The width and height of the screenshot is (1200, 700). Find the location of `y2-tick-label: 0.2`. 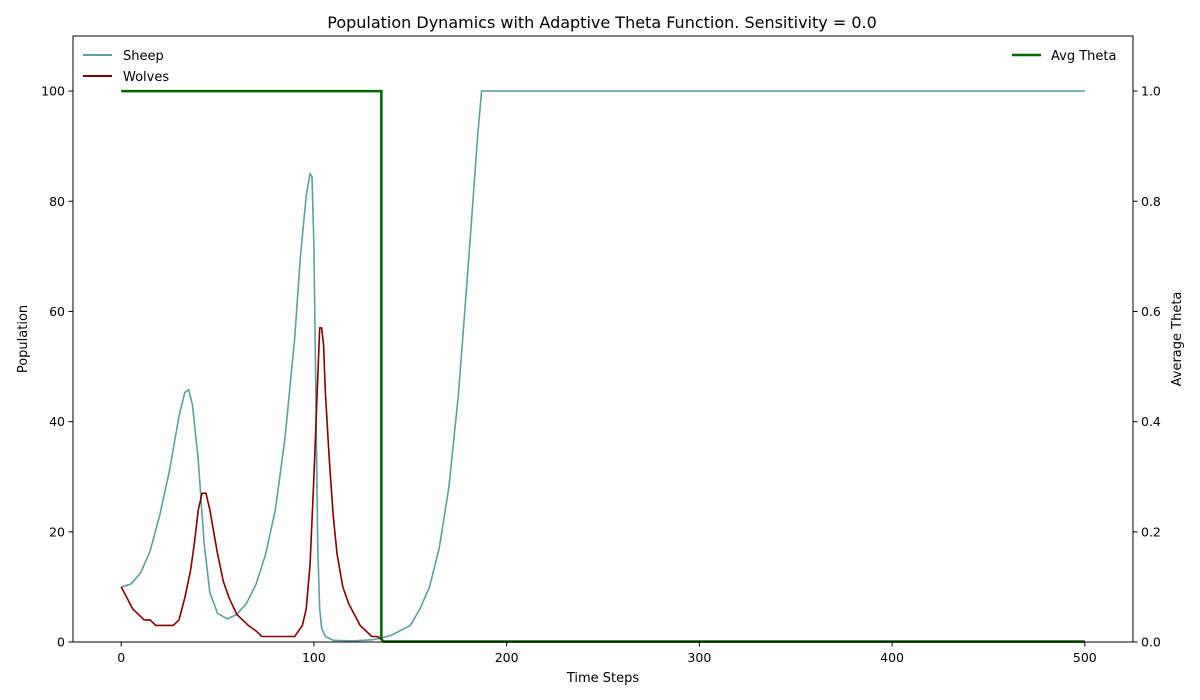

y2-tick-label: 0.2 is located at coordinates (1151, 531).